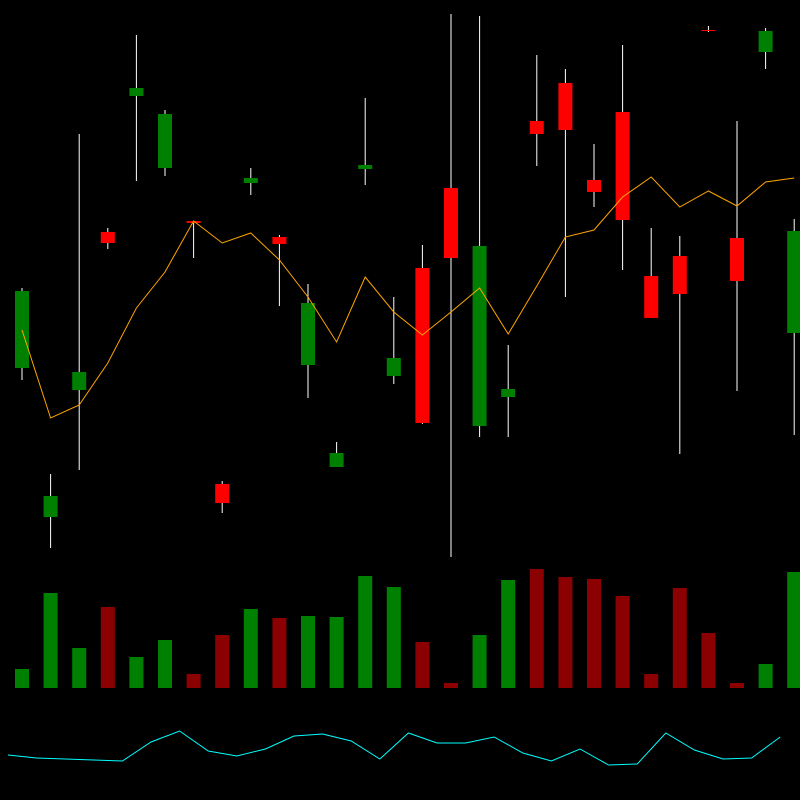 The image size is (800, 800). Describe the element at coordinates (394, 748) in the screenshot. I see `indicator-line` at that location.